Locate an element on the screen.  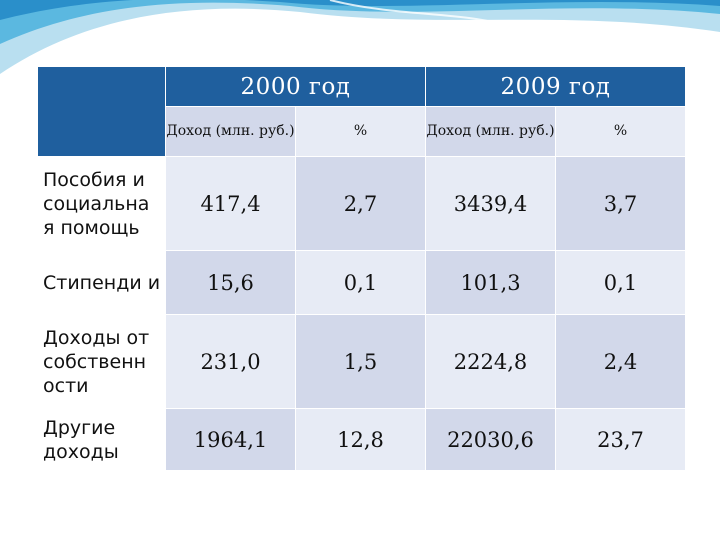
table-cell: 1,5 is located at coordinates (360, 361).